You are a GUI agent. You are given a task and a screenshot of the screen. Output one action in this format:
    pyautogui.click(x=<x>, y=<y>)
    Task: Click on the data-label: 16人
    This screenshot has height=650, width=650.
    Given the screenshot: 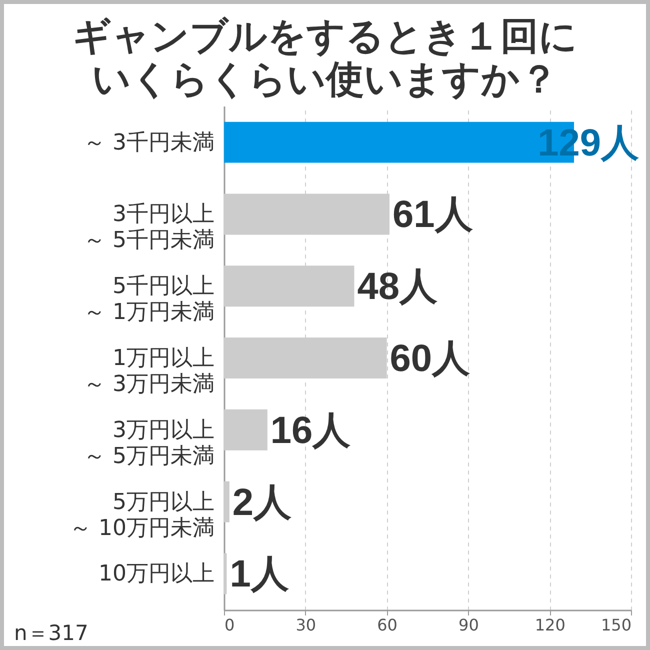 What is the action you would take?
    pyautogui.click(x=310, y=431)
    